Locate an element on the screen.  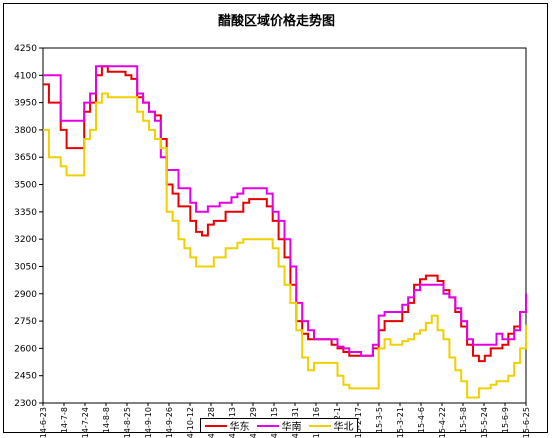
x-tick-label: 15-6-25 is located at coordinates (526, 422).